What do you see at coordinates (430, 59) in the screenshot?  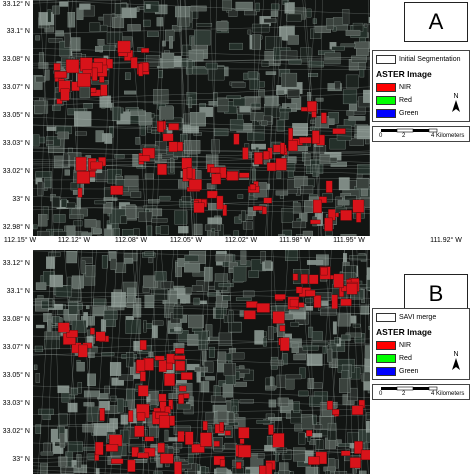 I see `legend-layer-label: Initial Segmentation` at bounding box center [430, 59].